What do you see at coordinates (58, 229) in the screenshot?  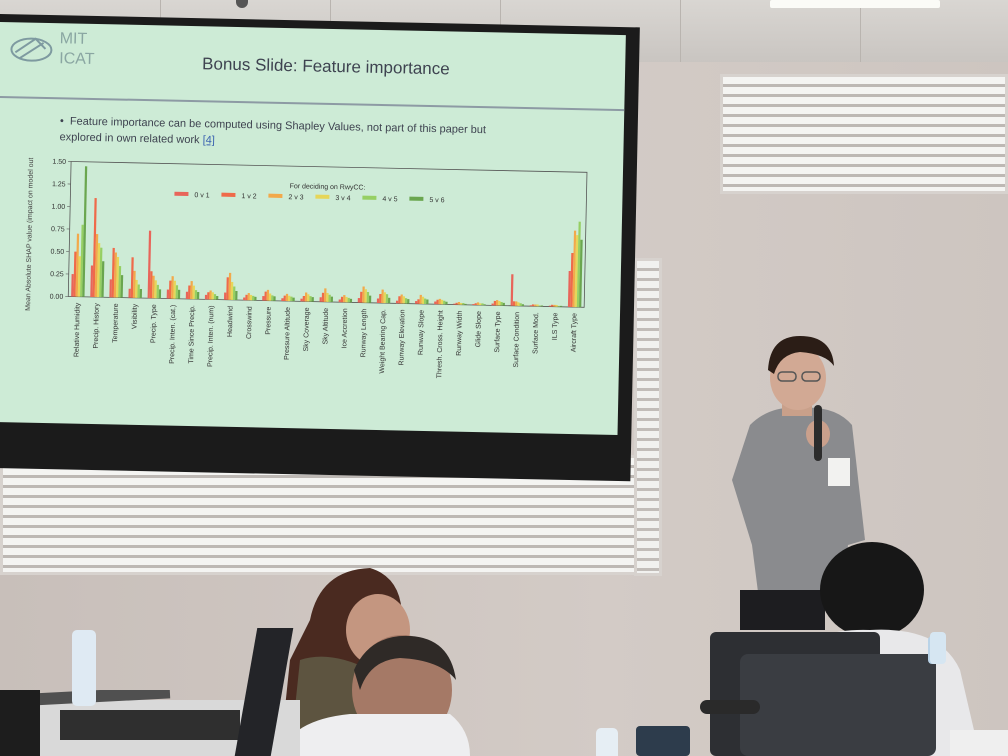 I see `y-tick-label: 0.75` at bounding box center [58, 229].